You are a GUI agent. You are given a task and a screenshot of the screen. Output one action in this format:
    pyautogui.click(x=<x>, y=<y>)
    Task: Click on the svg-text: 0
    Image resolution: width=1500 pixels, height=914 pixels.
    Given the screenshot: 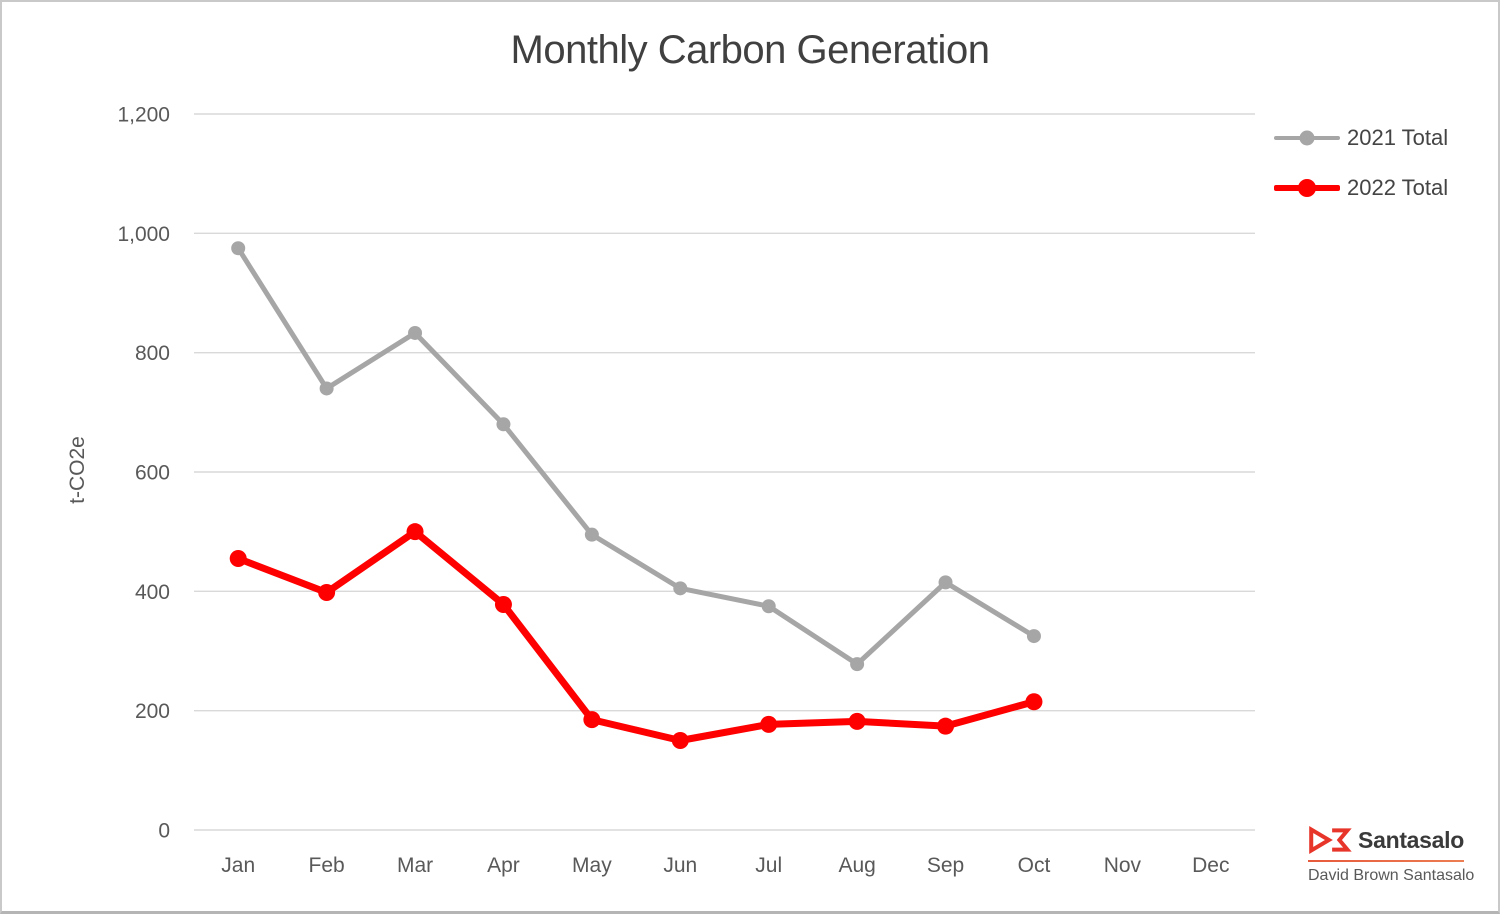 What is the action you would take?
    pyautogui.click(x=164, y=831)
    